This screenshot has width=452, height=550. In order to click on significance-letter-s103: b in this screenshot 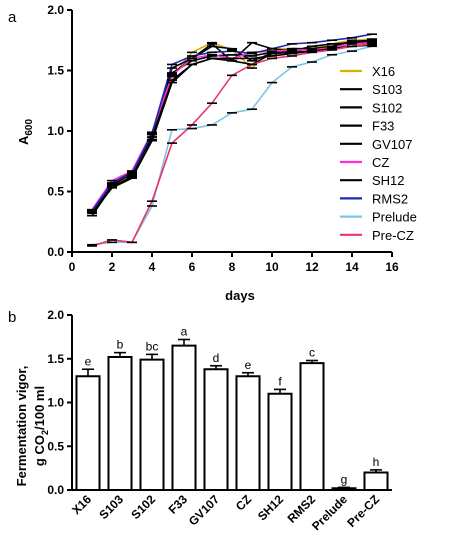, I will do `click(120, 345)`.